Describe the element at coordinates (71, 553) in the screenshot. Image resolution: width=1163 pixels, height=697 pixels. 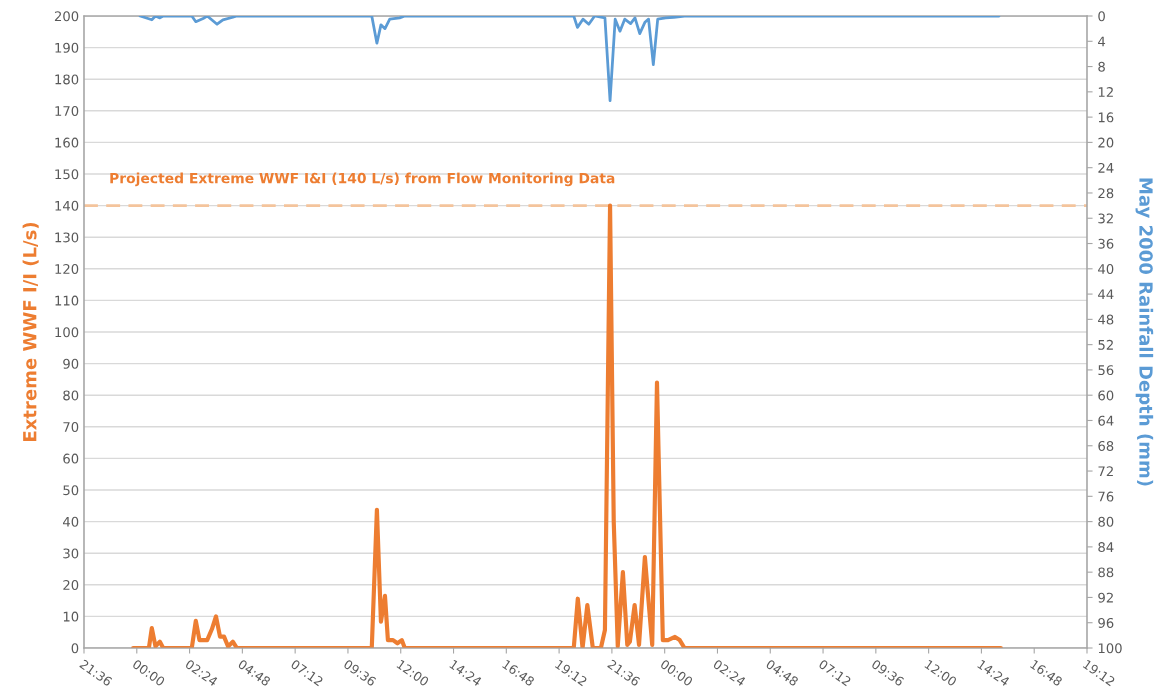
I see `y-tick-label: 30` at that location.